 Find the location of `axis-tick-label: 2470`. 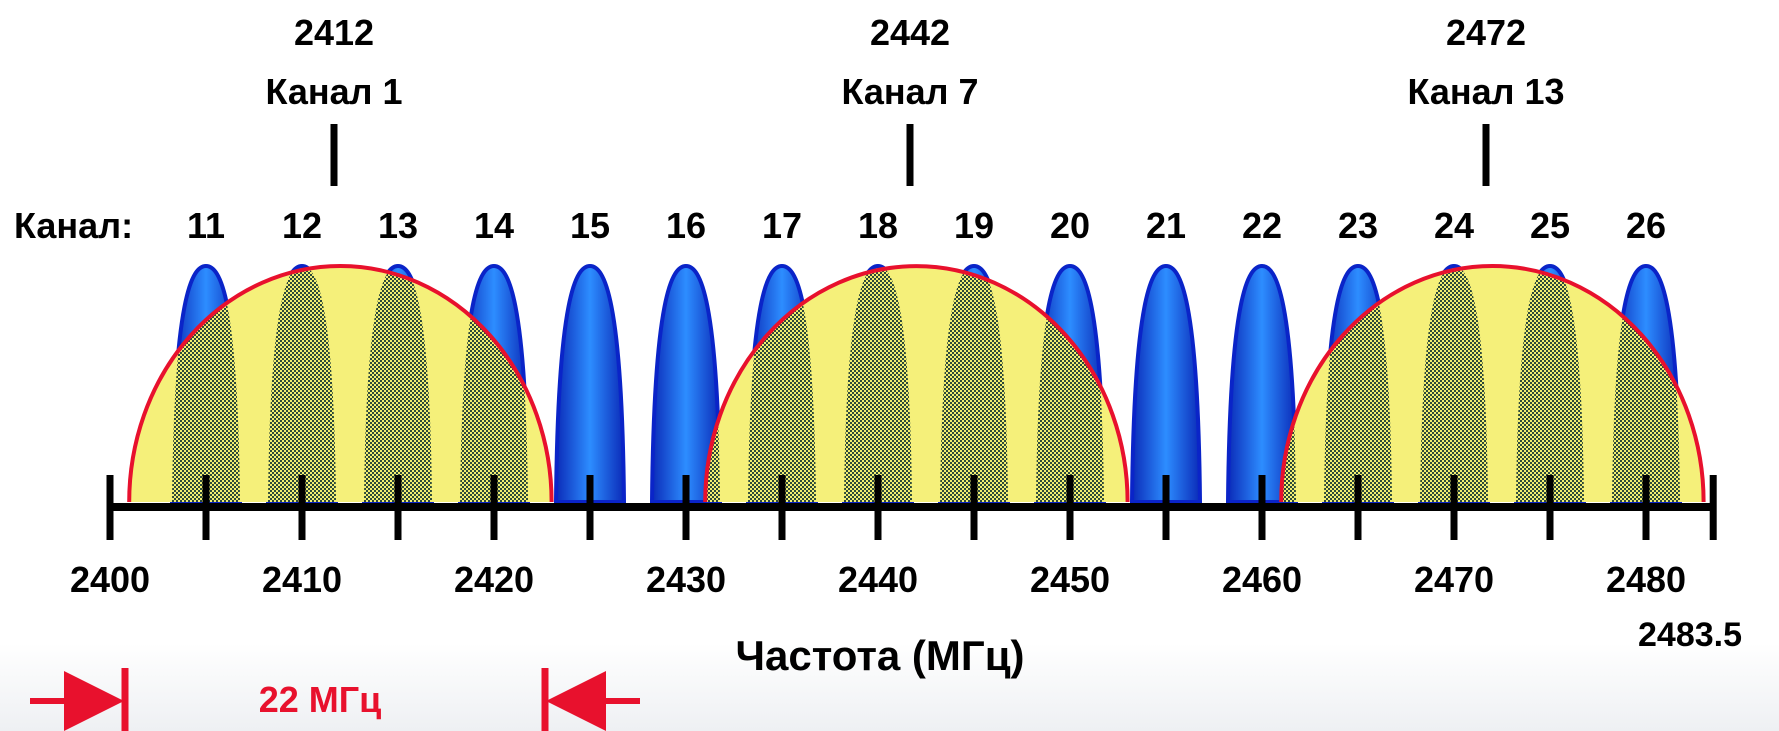

axis-tick-label: 2470 is located at coordinates (1454, 579).